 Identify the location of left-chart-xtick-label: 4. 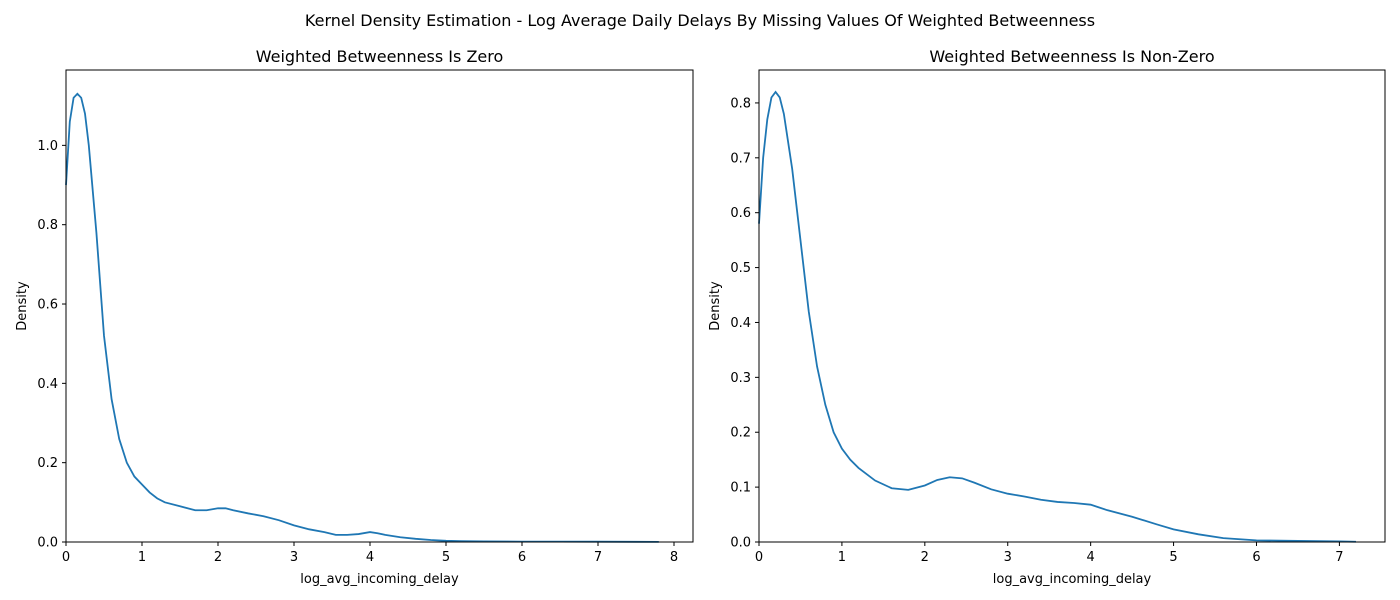
(370, 557).